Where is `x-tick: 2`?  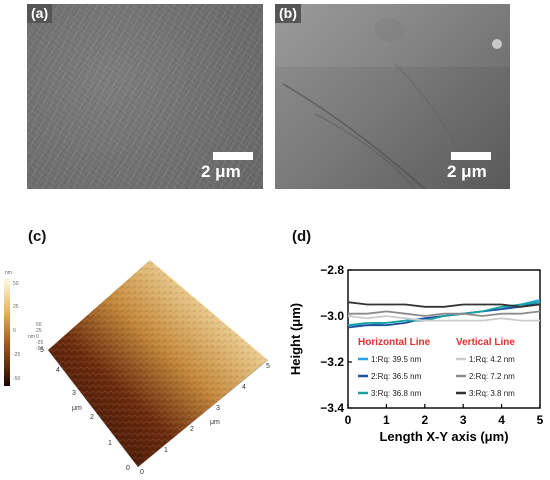 x-tick: 2 is located at coordinates (192, 429).